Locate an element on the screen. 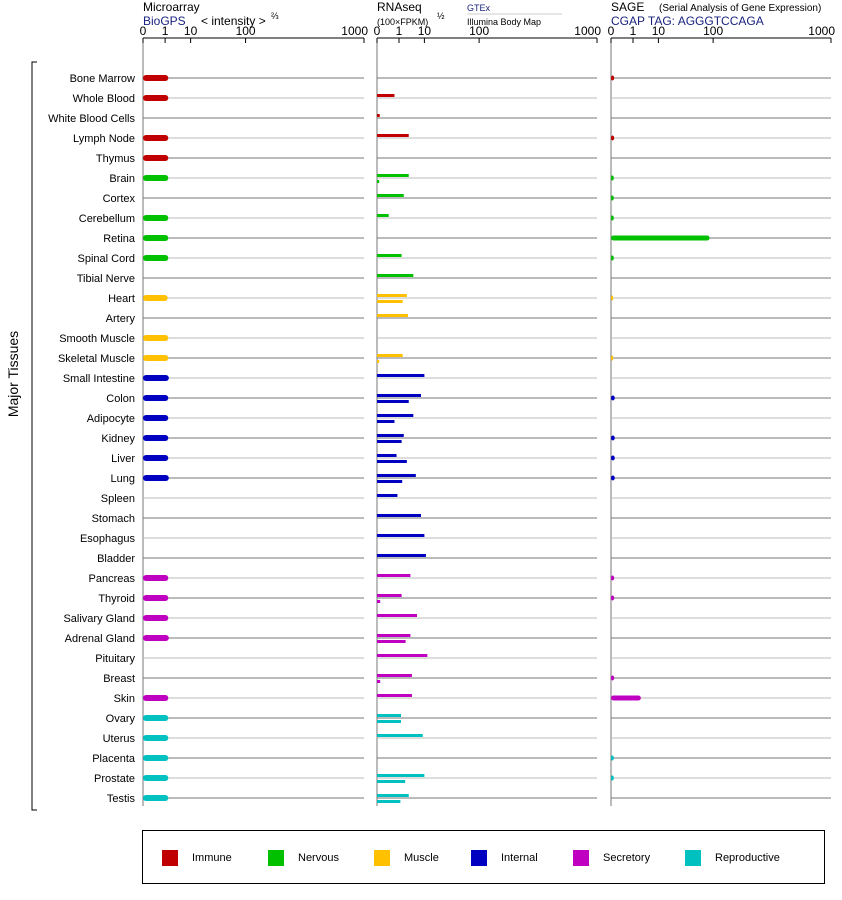 The width and height of the screenshot is (842, 900). tissue-label: Cerebellum is located at coordinates (107, 219).